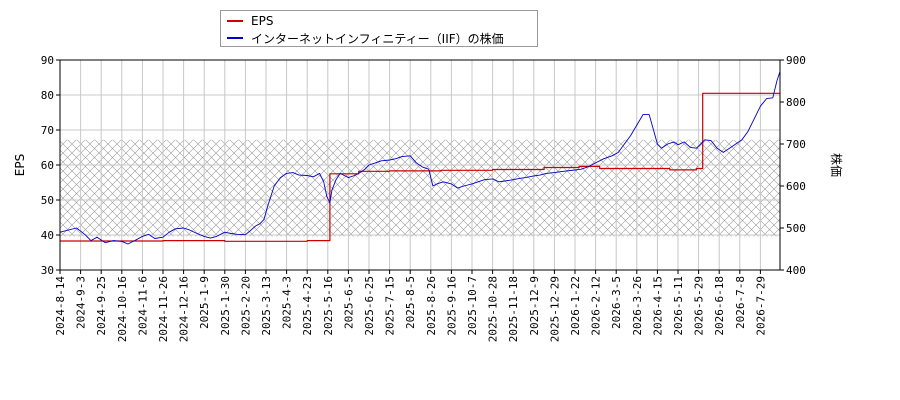 Image resolution: width=900 pixels, height=400 pixels. Describe the element at coordinates (328, 306) in the screenshot. I see `x-tick-label: 2025-5-16` at that location.